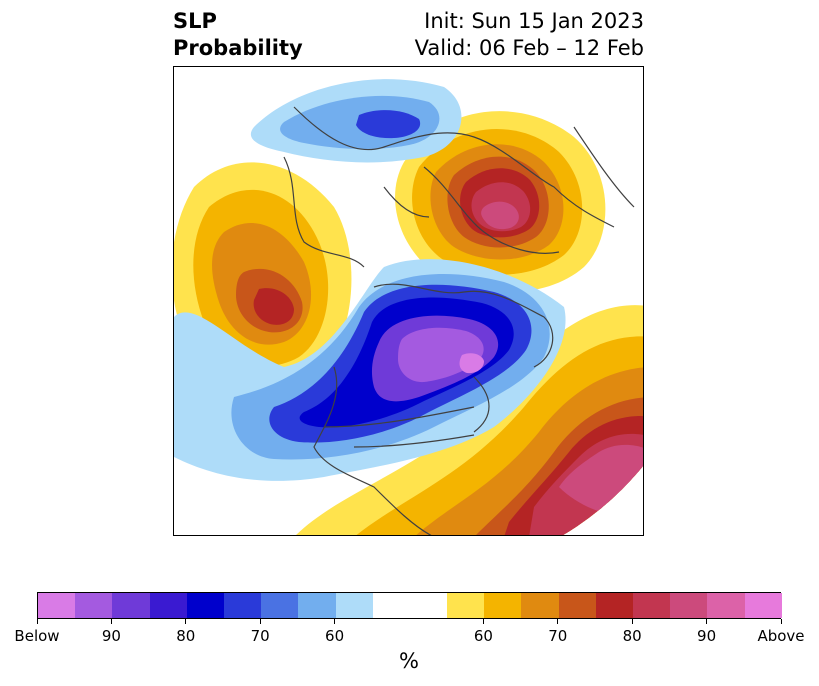 The width and height of the screenshot is (819, 686). What do you see at coordinates (238, 48) in the screenshot?
I see `title-line-2: Probability` at bounding box center [238, 48].